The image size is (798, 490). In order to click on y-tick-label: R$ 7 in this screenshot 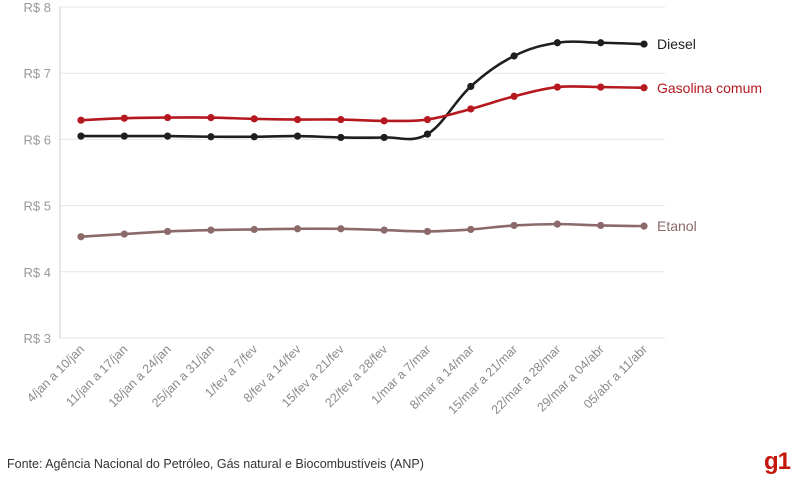, I will do `click(37, 73)`.